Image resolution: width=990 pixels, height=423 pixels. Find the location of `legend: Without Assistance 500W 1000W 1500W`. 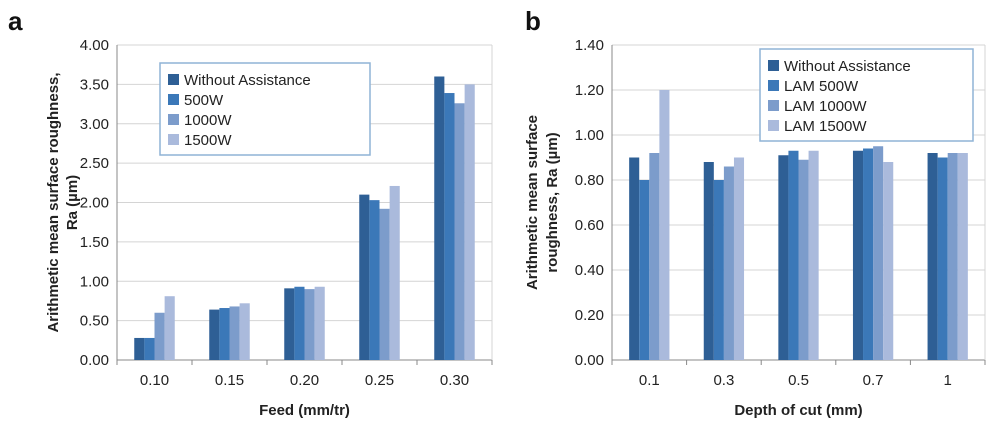

legend: Without Assistance 500W 1000W 1500W is located at coordinates (265, 109).